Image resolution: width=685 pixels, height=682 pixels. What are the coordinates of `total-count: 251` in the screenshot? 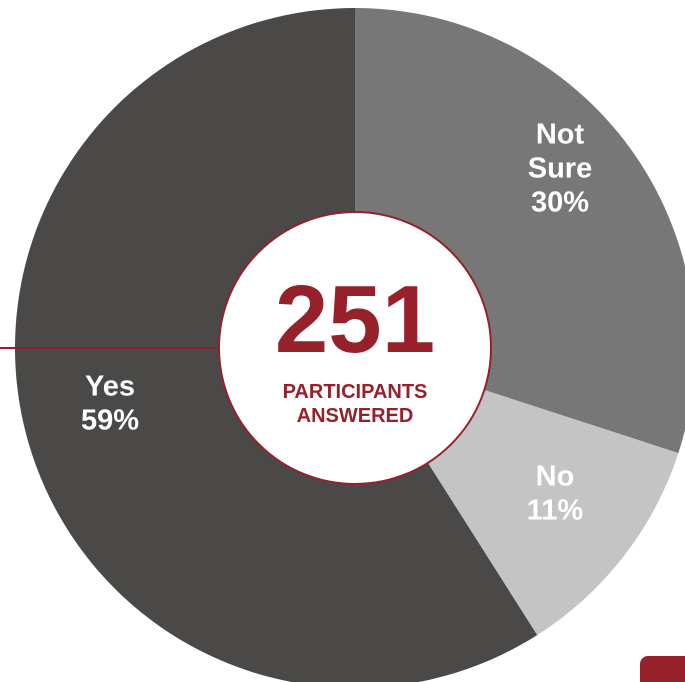 It's located at (355, 319).